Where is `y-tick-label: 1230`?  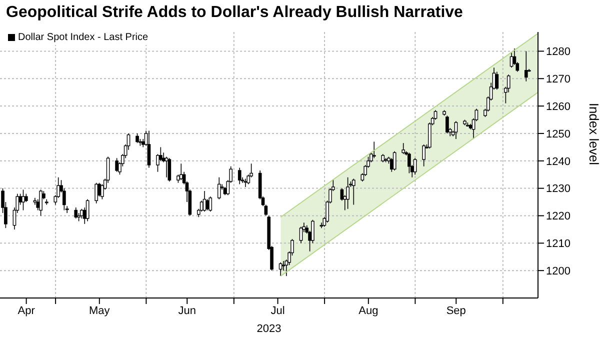 y-tick-label: 1230 is located at coordinates (558, 189).